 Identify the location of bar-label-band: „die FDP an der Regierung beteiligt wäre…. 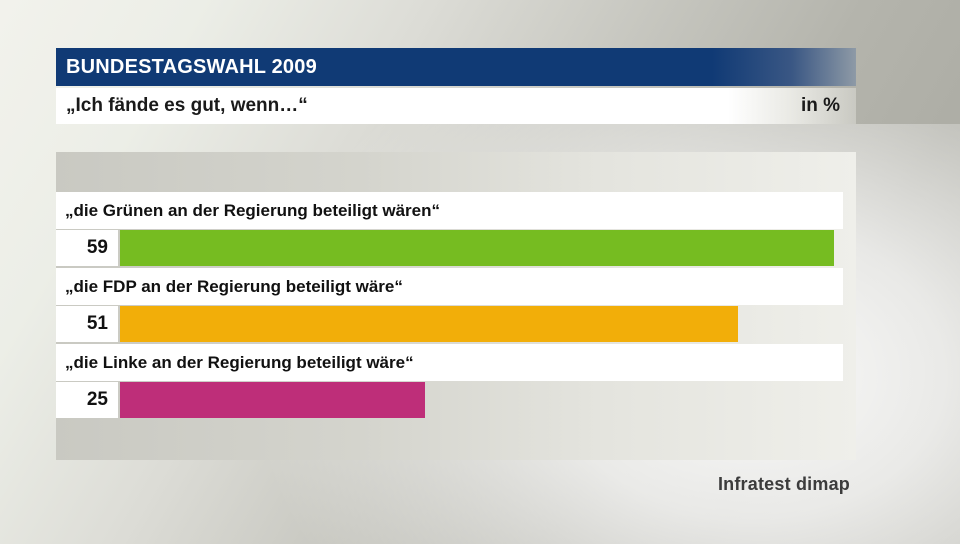
(449, 286).